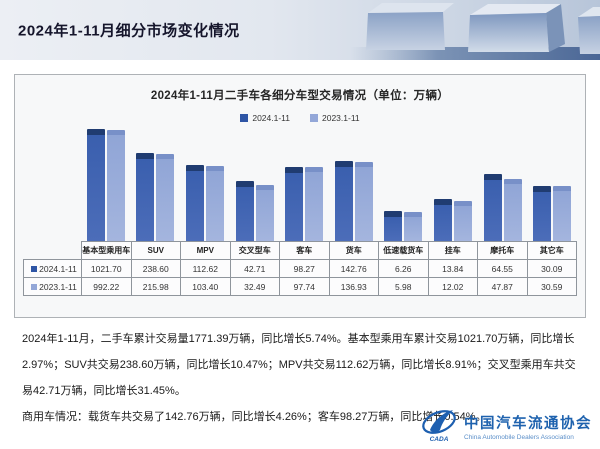 This screenshot has width=600, height=449. Describe the element at coordinates (165, 197) in the screenshot. I see `bar-2023.1-11-SUV` at that location.